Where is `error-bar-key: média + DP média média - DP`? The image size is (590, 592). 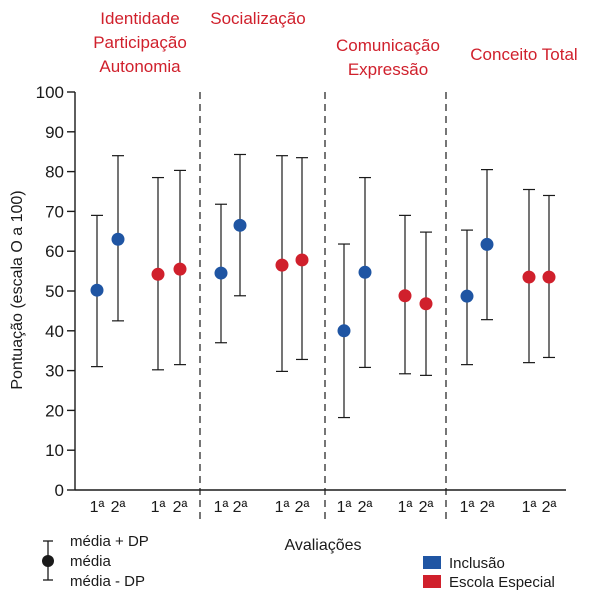 error-bar-key: média + DP média média - DP is located at coordinates (95, 561).